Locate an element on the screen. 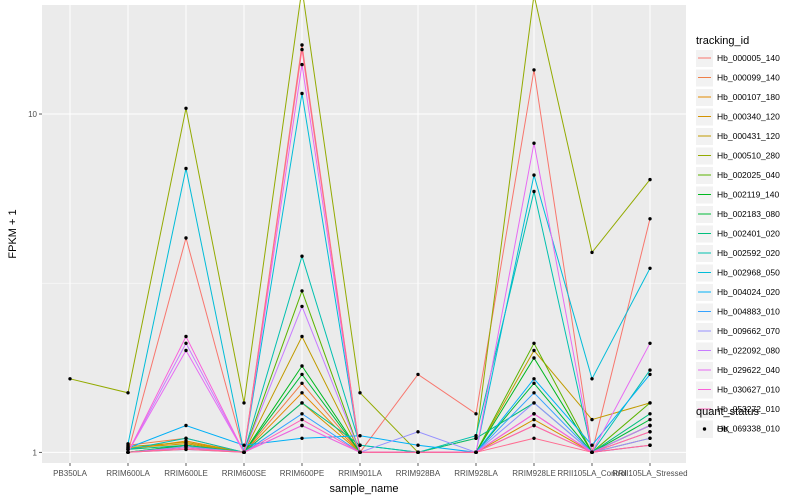  legend-item: Hb_002968_050 is located at coordinates (738, 273).